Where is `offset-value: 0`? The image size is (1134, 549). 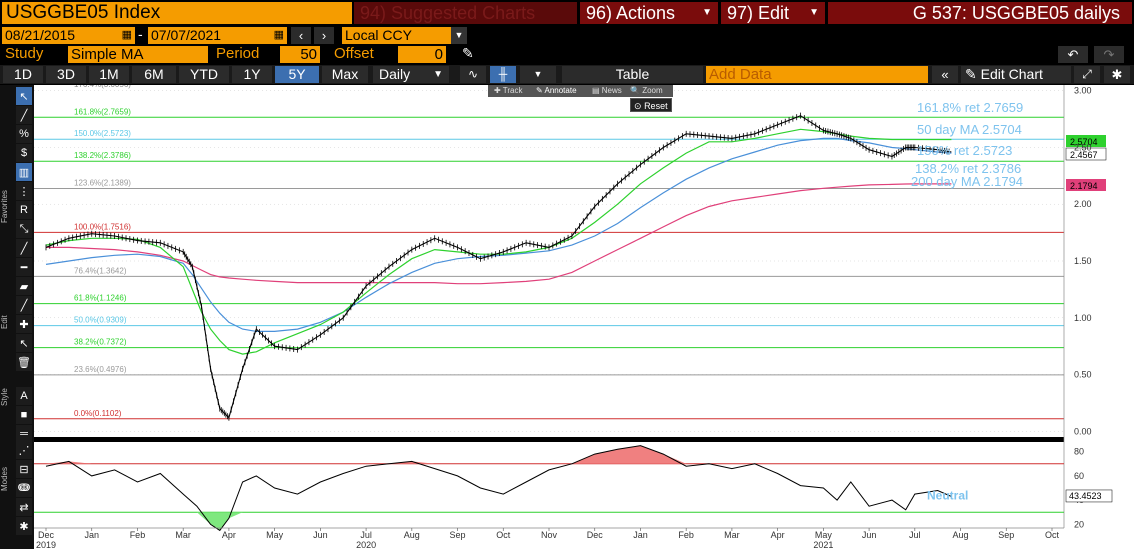
offset-value: 0 is located at coordinates (438, 54).